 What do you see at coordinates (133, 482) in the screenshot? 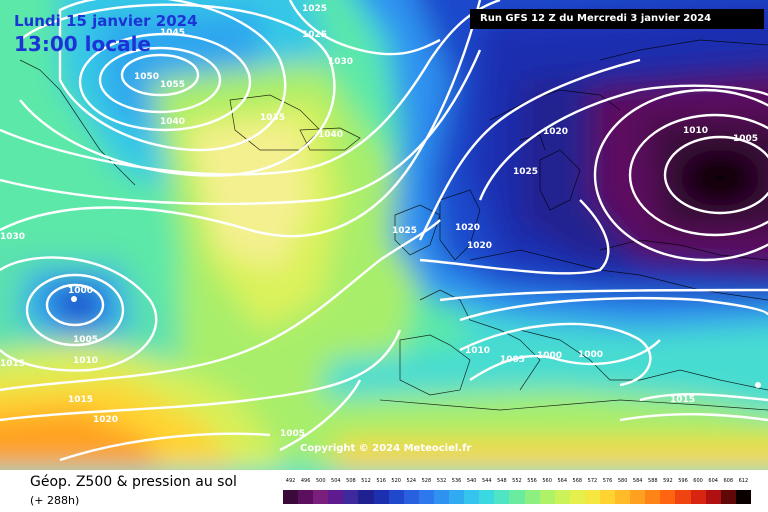
I see `product-title: Géop. Z500 & pression au sol` at bounding box center [133, 482].